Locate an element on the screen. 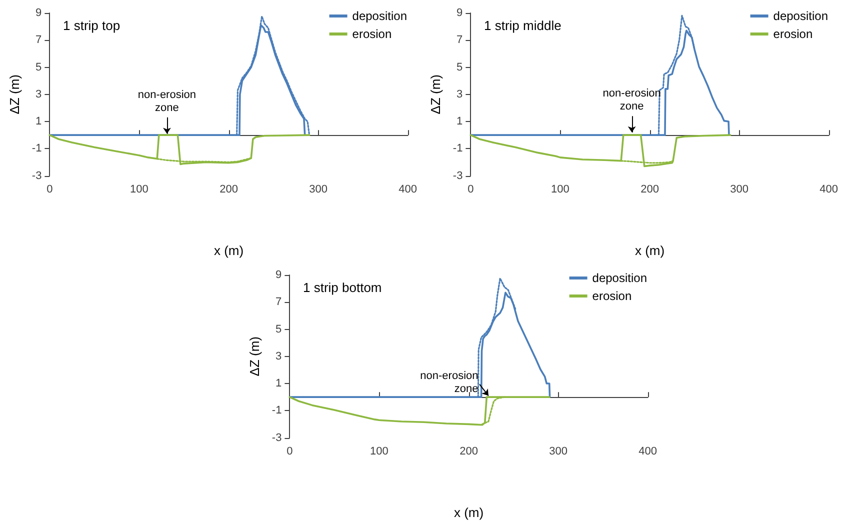 The height and width of the screenshot is (524, 841). chart-title: 1 strip bottom is located at coordinates (342, 287).